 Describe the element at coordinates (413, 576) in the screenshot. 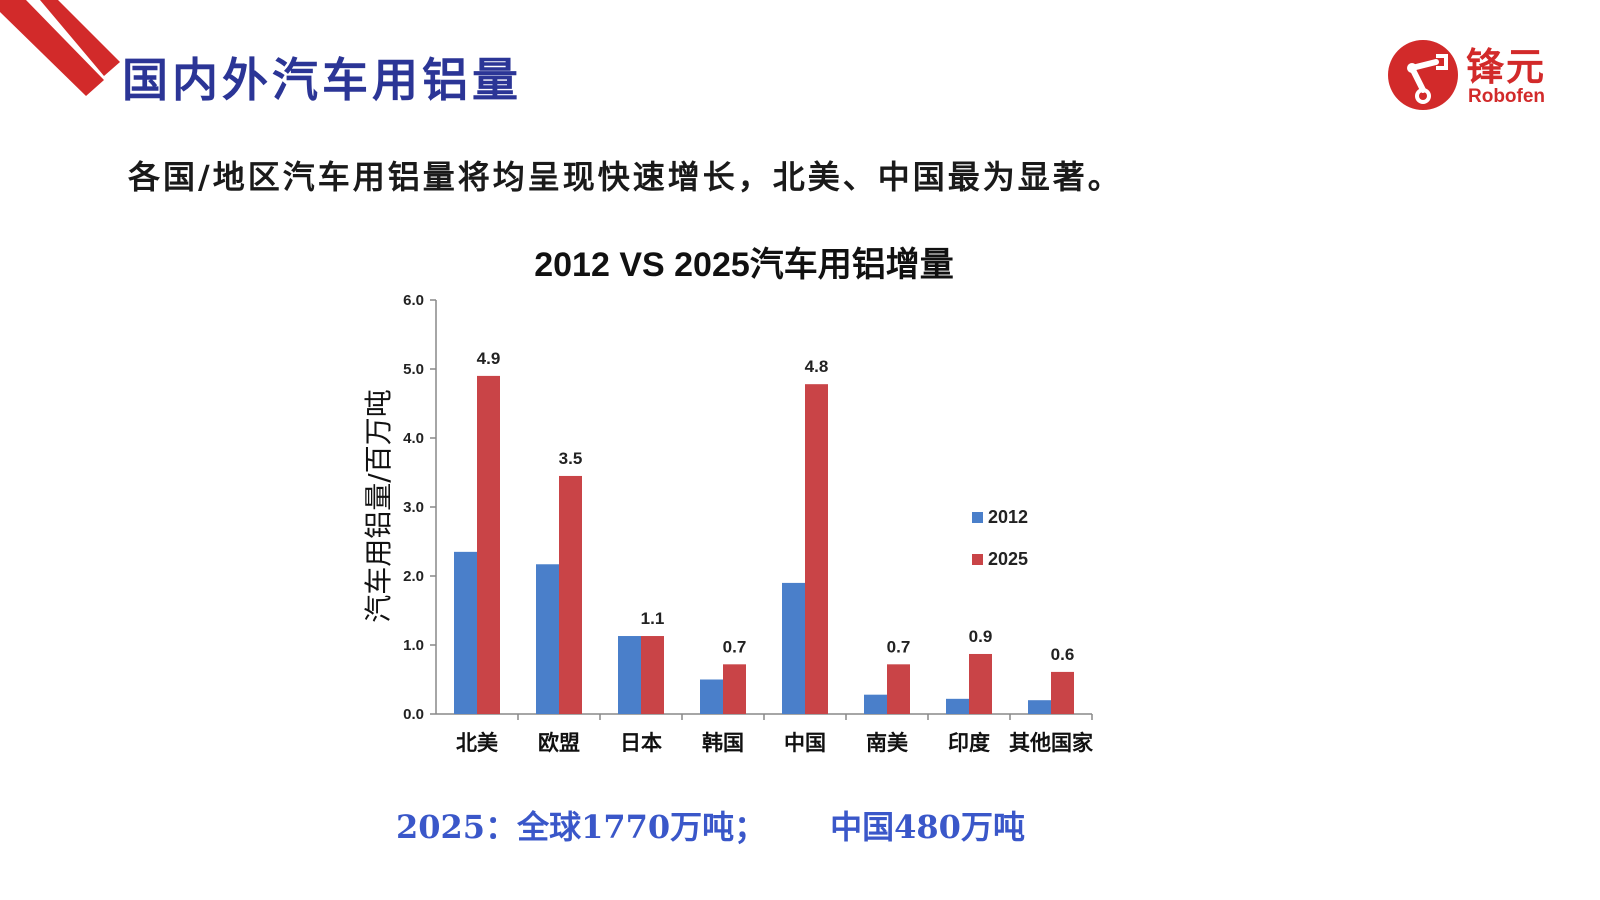

I see `y-tick-label: 2.0` at that location.